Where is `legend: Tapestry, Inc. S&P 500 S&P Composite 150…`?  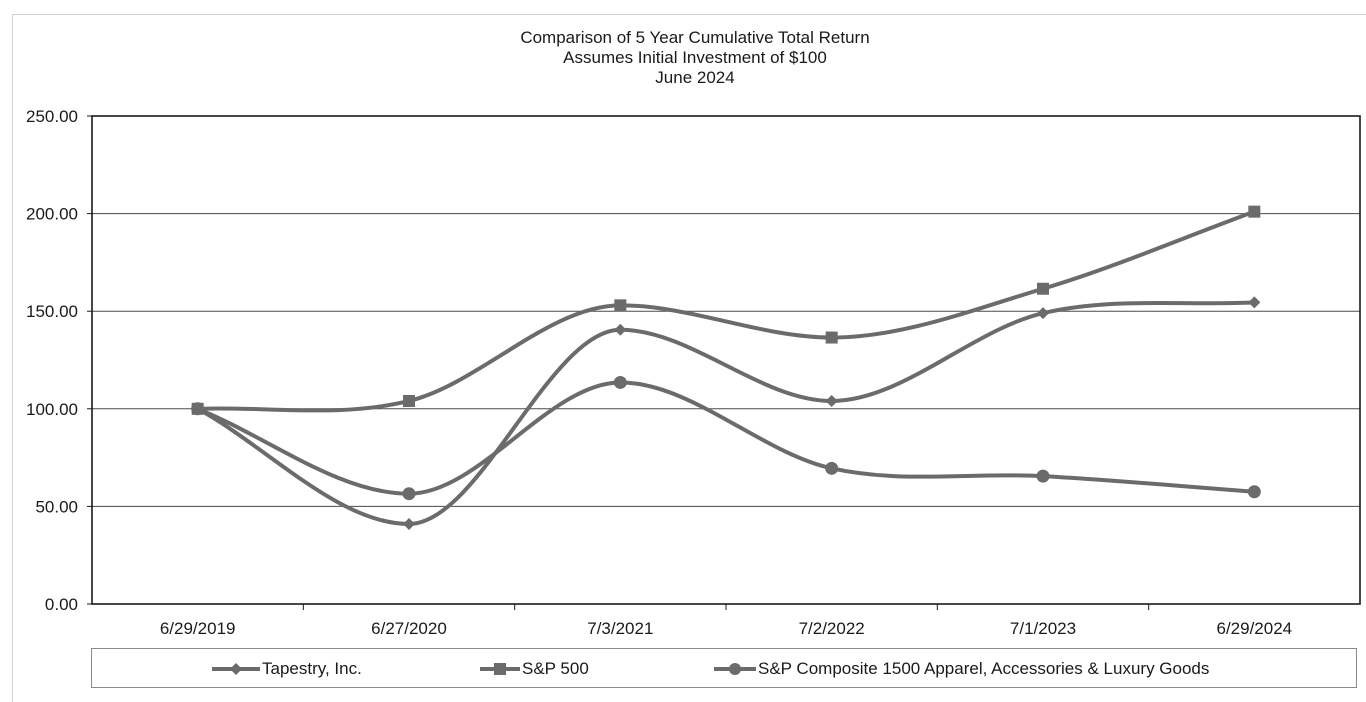 legend: Tapestry, Inc. S&P 500 S&P Composite 150… is located at coordinates (724, 668).